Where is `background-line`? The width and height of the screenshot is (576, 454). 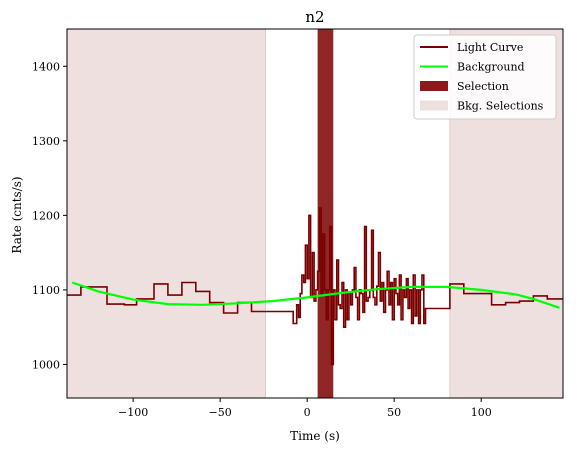
background-line is located at coordinates (315, 295).